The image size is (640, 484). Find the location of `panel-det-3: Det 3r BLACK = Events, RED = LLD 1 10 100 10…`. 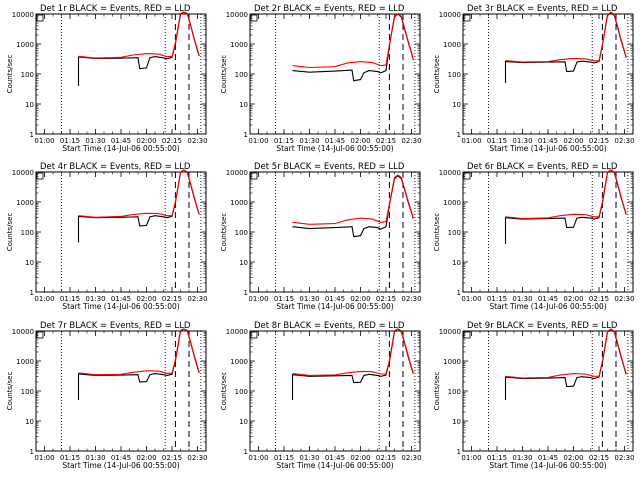

panel-det-3: Det 3r BLACK = Events, RED = LLD 1 10 100 10… is located at coordinates (534, 78).